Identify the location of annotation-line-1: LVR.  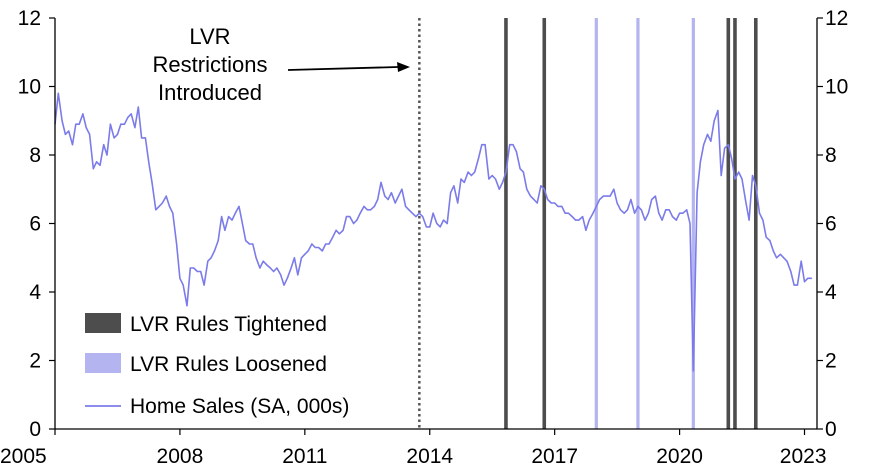
(209, 36).